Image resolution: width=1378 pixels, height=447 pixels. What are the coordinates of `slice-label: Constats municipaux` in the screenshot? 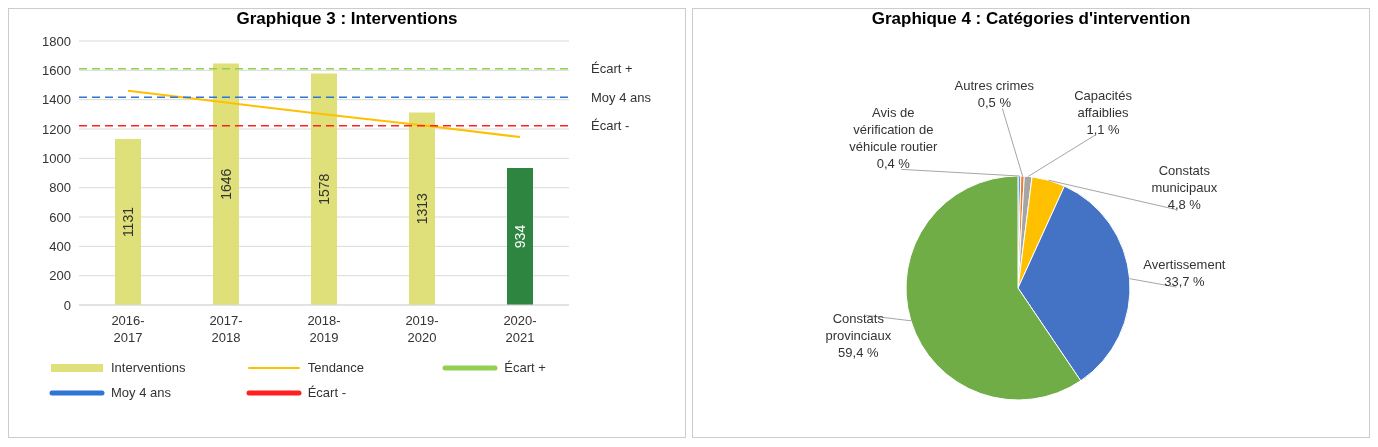 It's located at (1184, 178).